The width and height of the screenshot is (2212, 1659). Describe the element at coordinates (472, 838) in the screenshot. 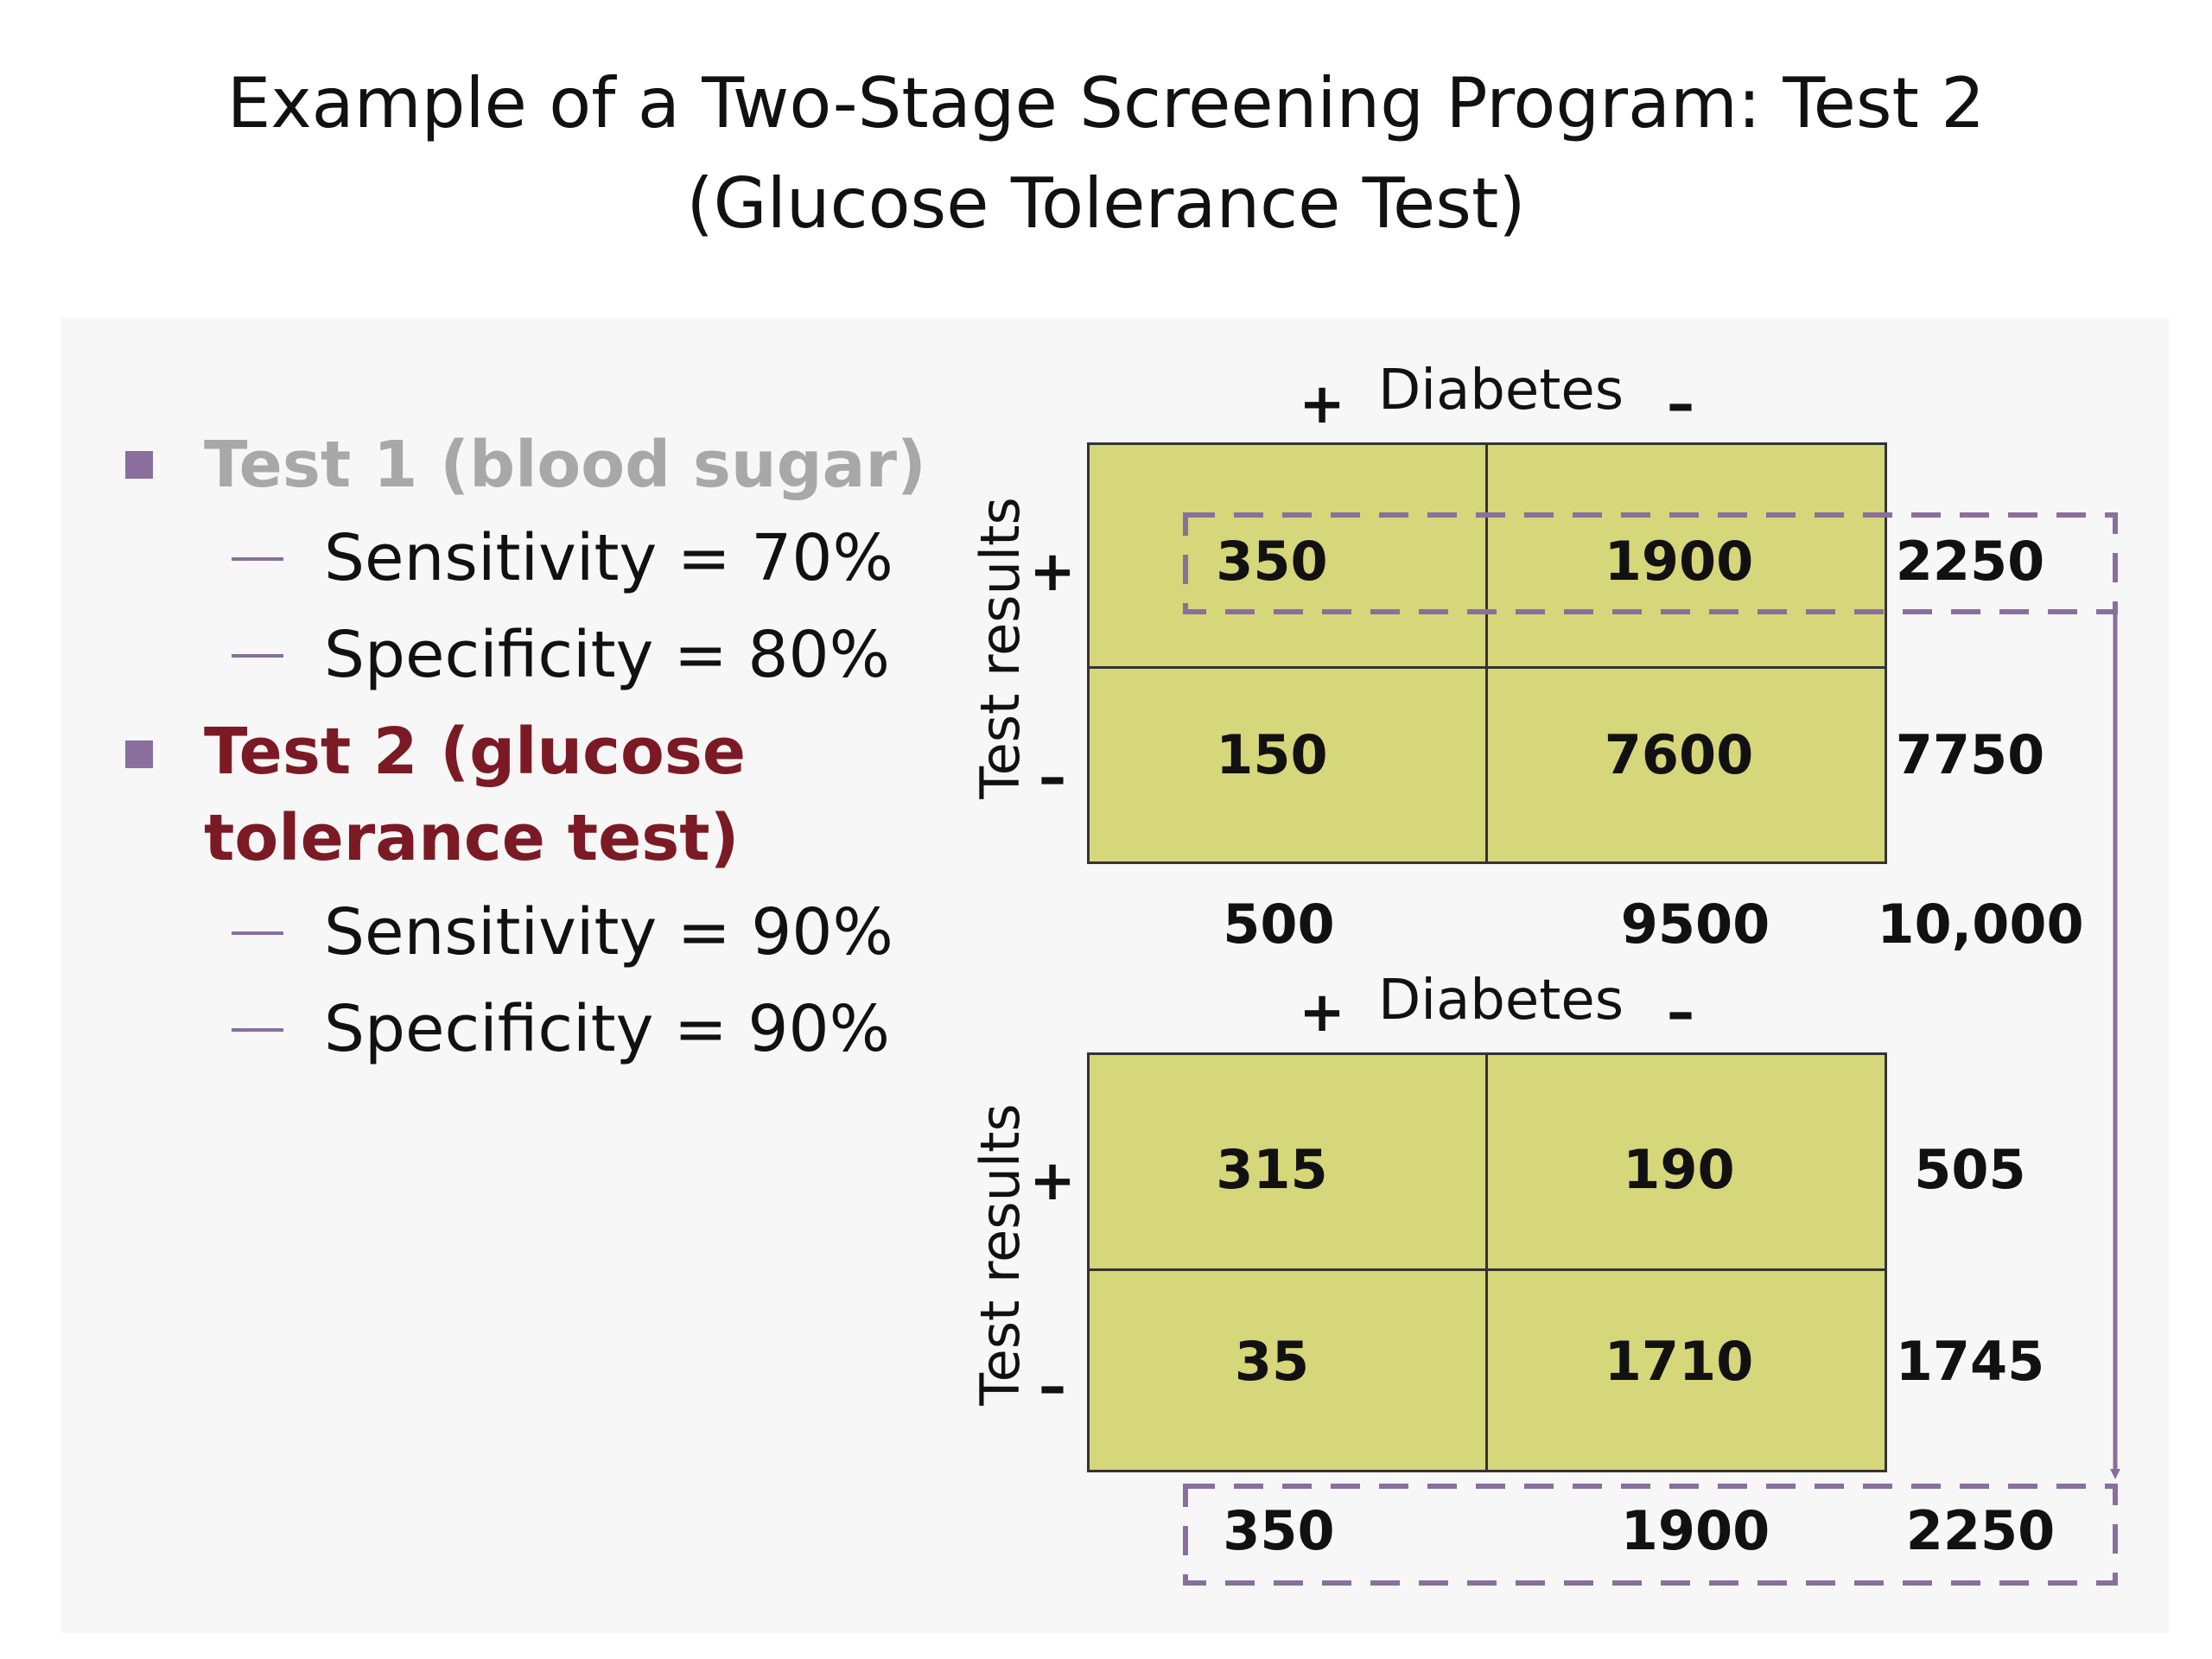

I see `bullet-test2-label-line2: tolerance test)` at that location.